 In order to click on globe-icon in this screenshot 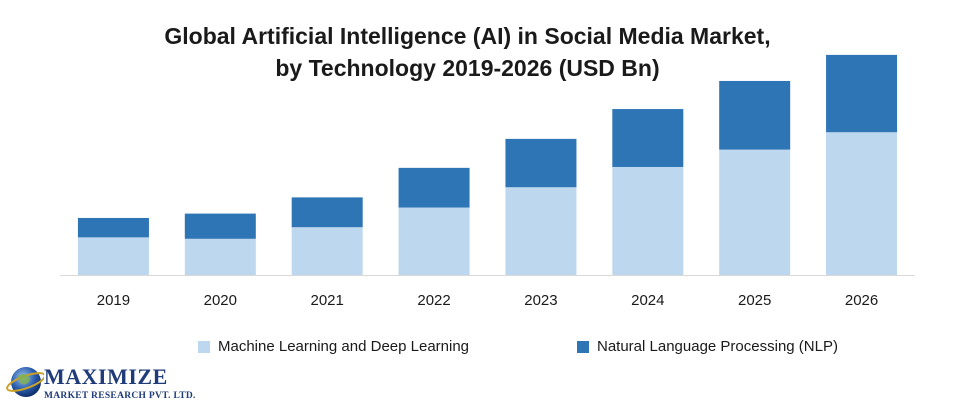, I will do `click(25, 382)`.